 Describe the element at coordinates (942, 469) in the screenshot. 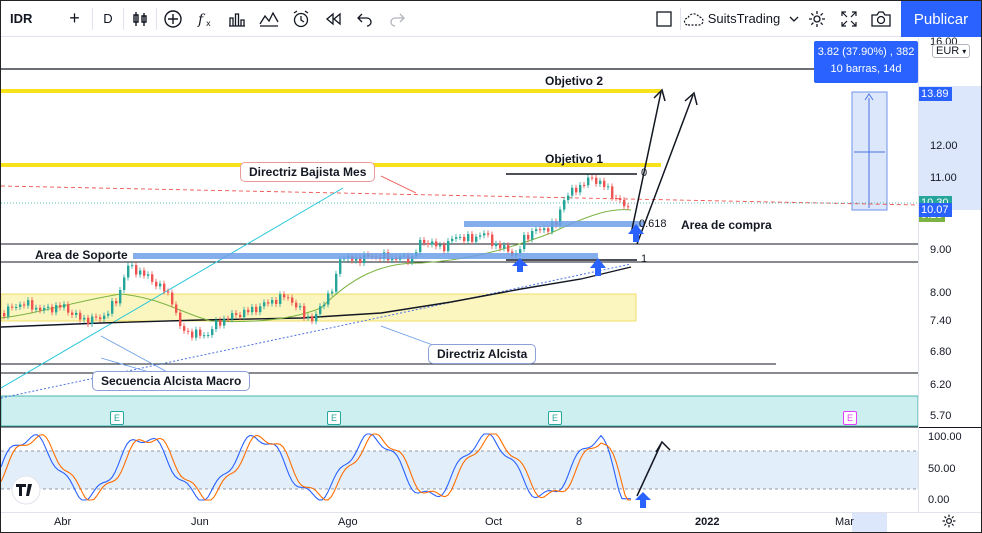

I see `oscillator-label: 50.00` at that location.